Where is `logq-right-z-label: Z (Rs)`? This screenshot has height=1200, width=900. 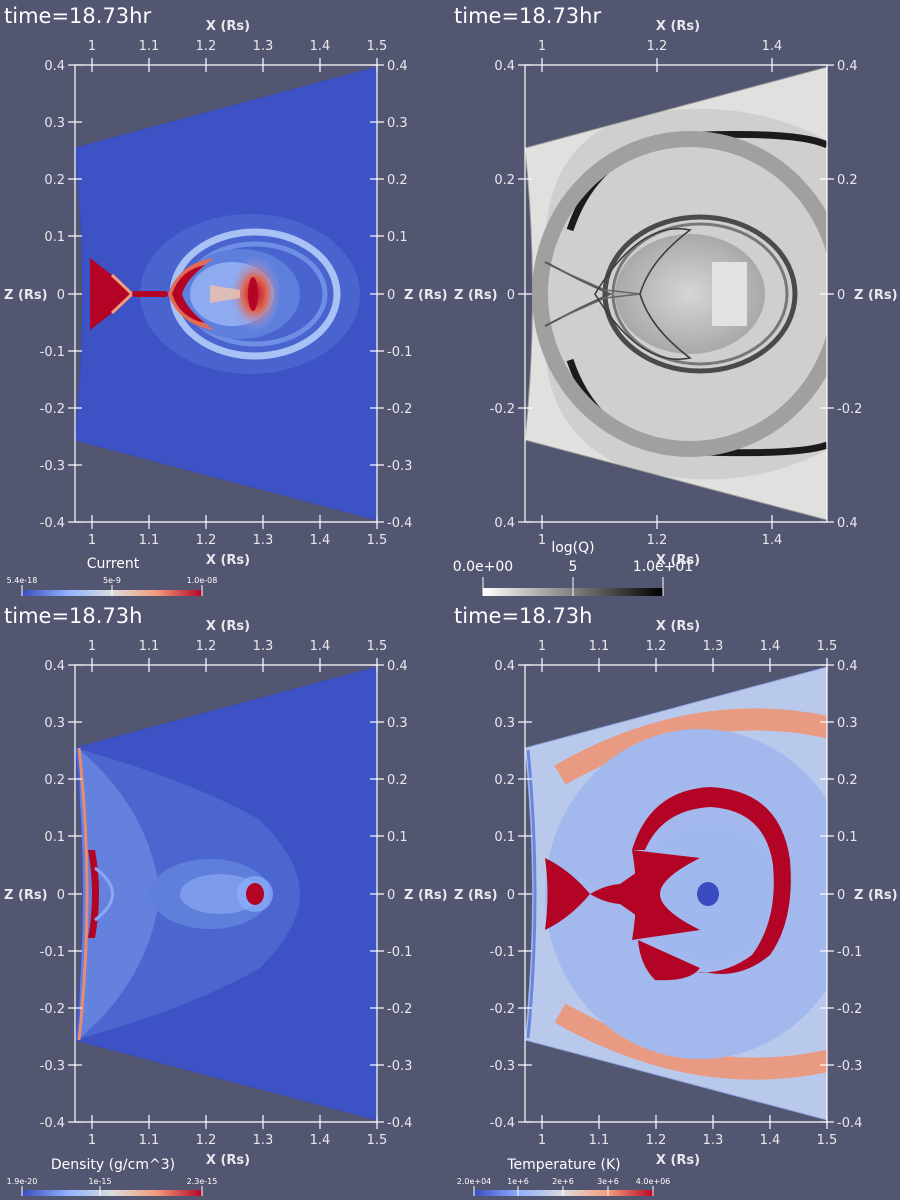 logq-right-z-label: Z (Rs) is located at coordinates (876, 295).